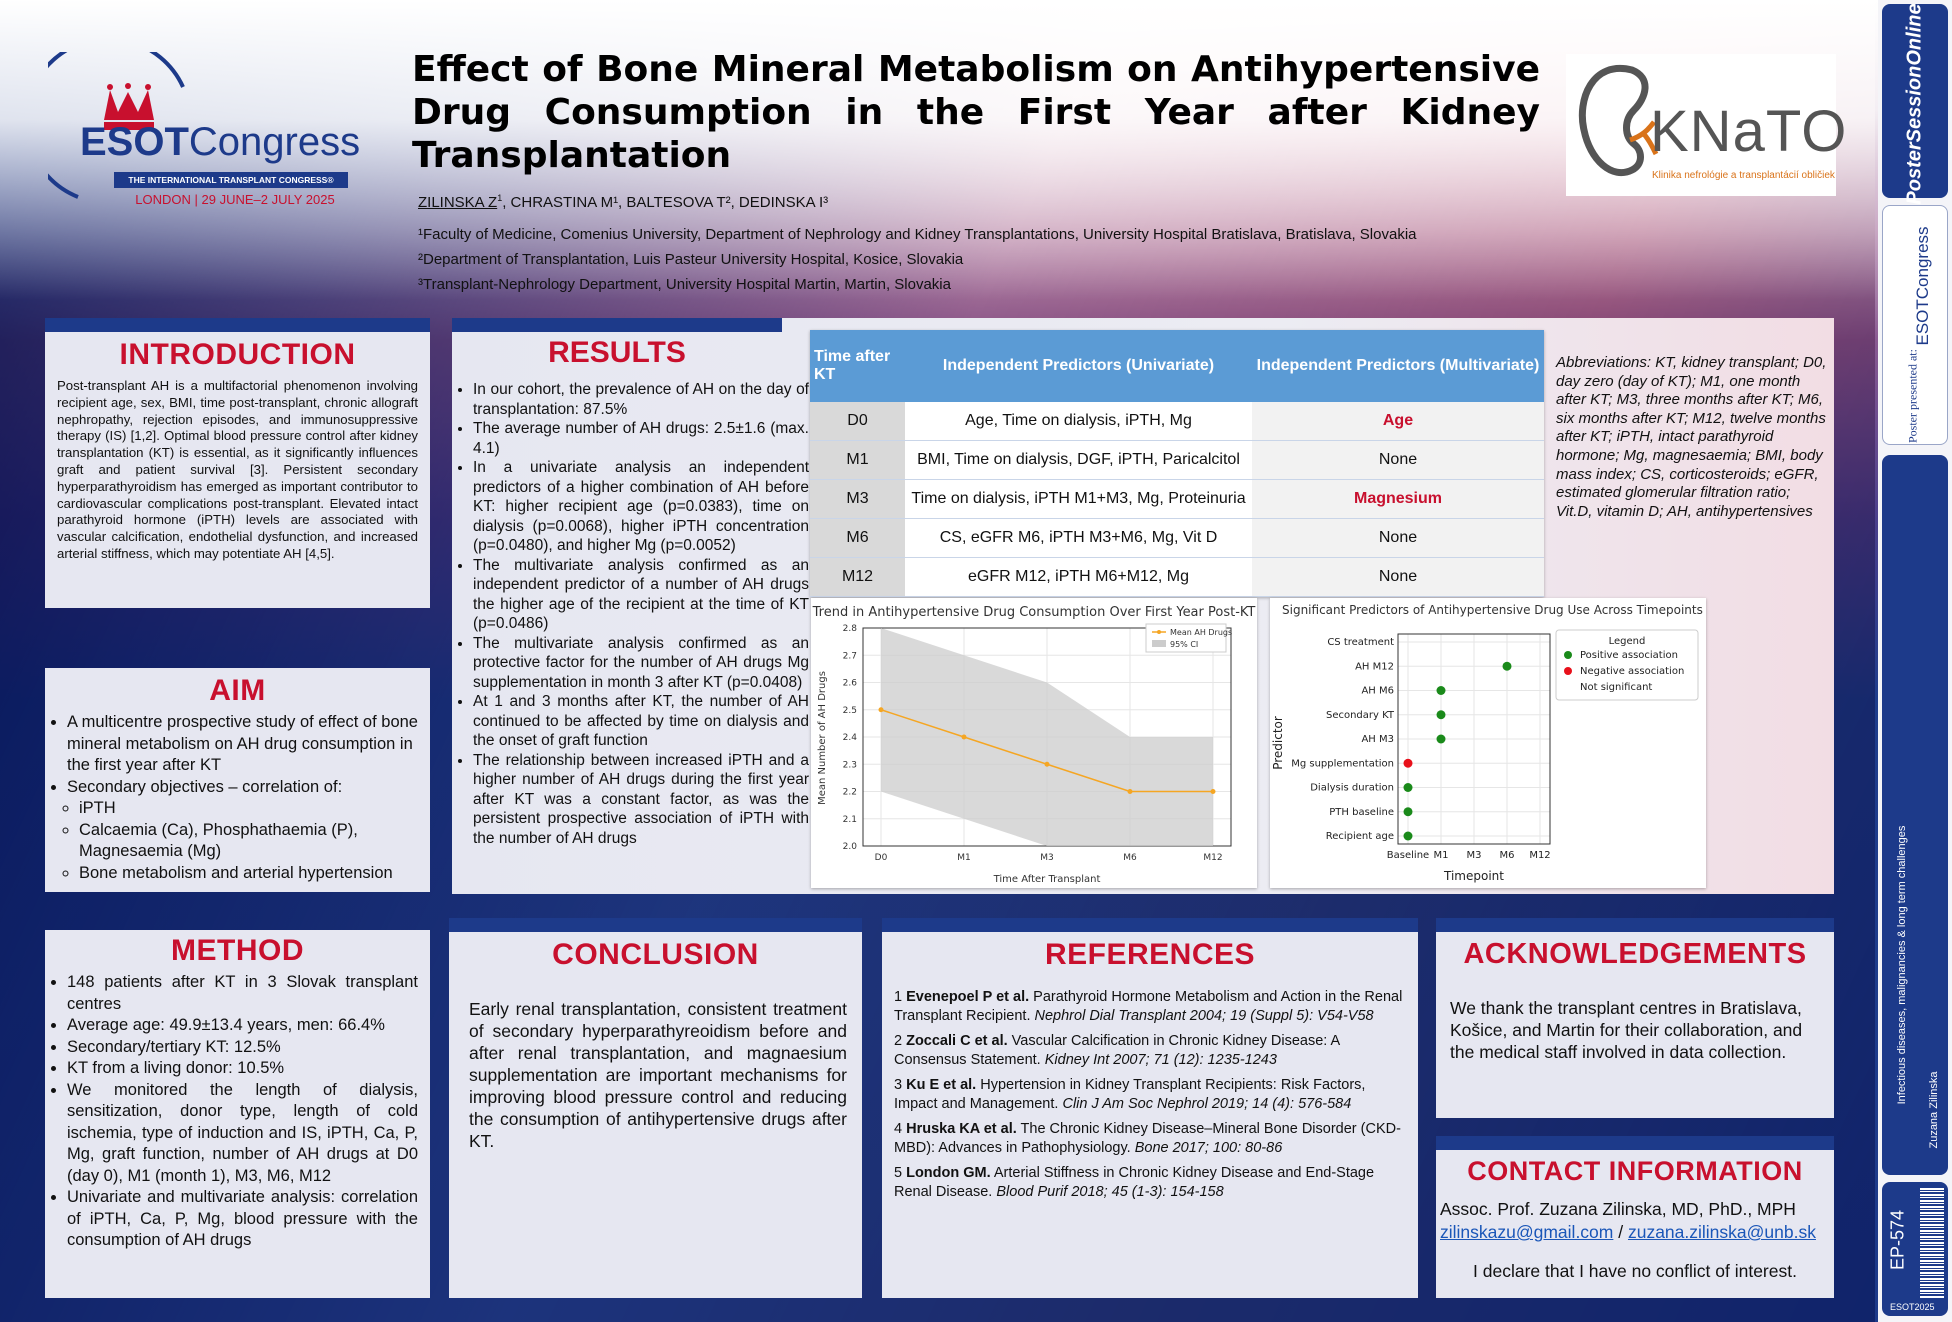 The width and height of the screenshot is (1952, 1322). I want to click on method-item: Secondary/tertiary KT: 12.5%, so click(242, 1048).